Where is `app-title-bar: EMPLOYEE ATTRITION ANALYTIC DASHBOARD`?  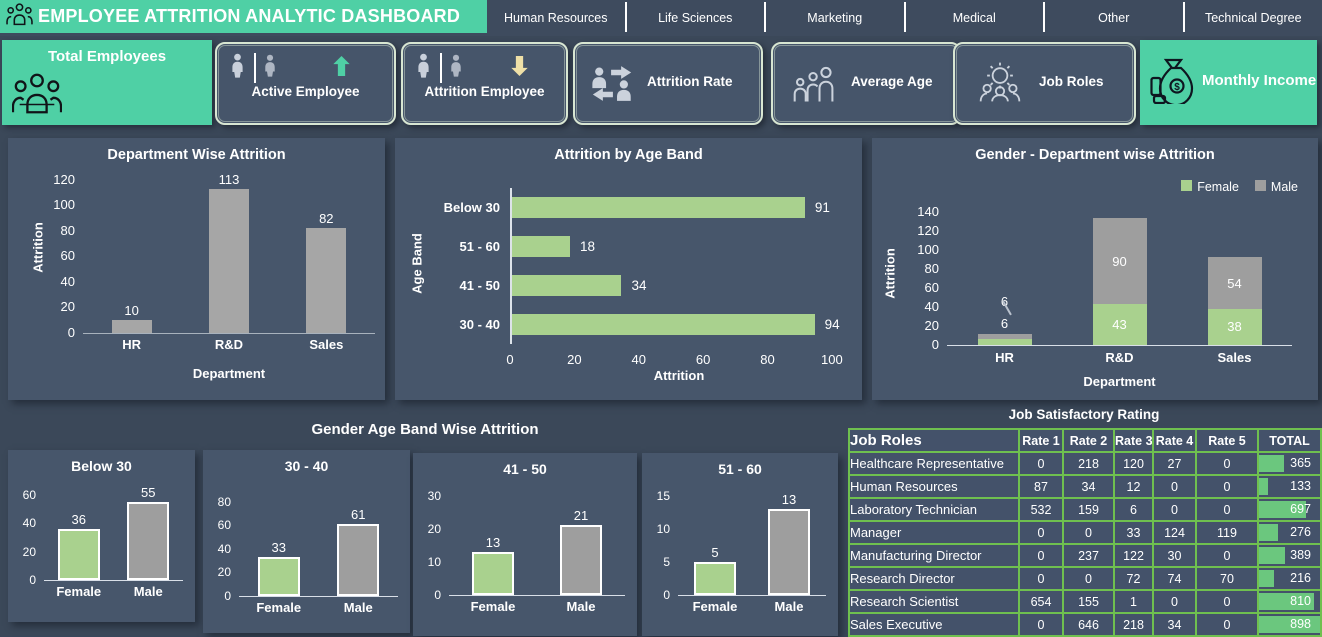 app-title-bar: EMPLOYEE ATTRITION ANALYTIC DASHBOARD is located at coordinates (243, 16).